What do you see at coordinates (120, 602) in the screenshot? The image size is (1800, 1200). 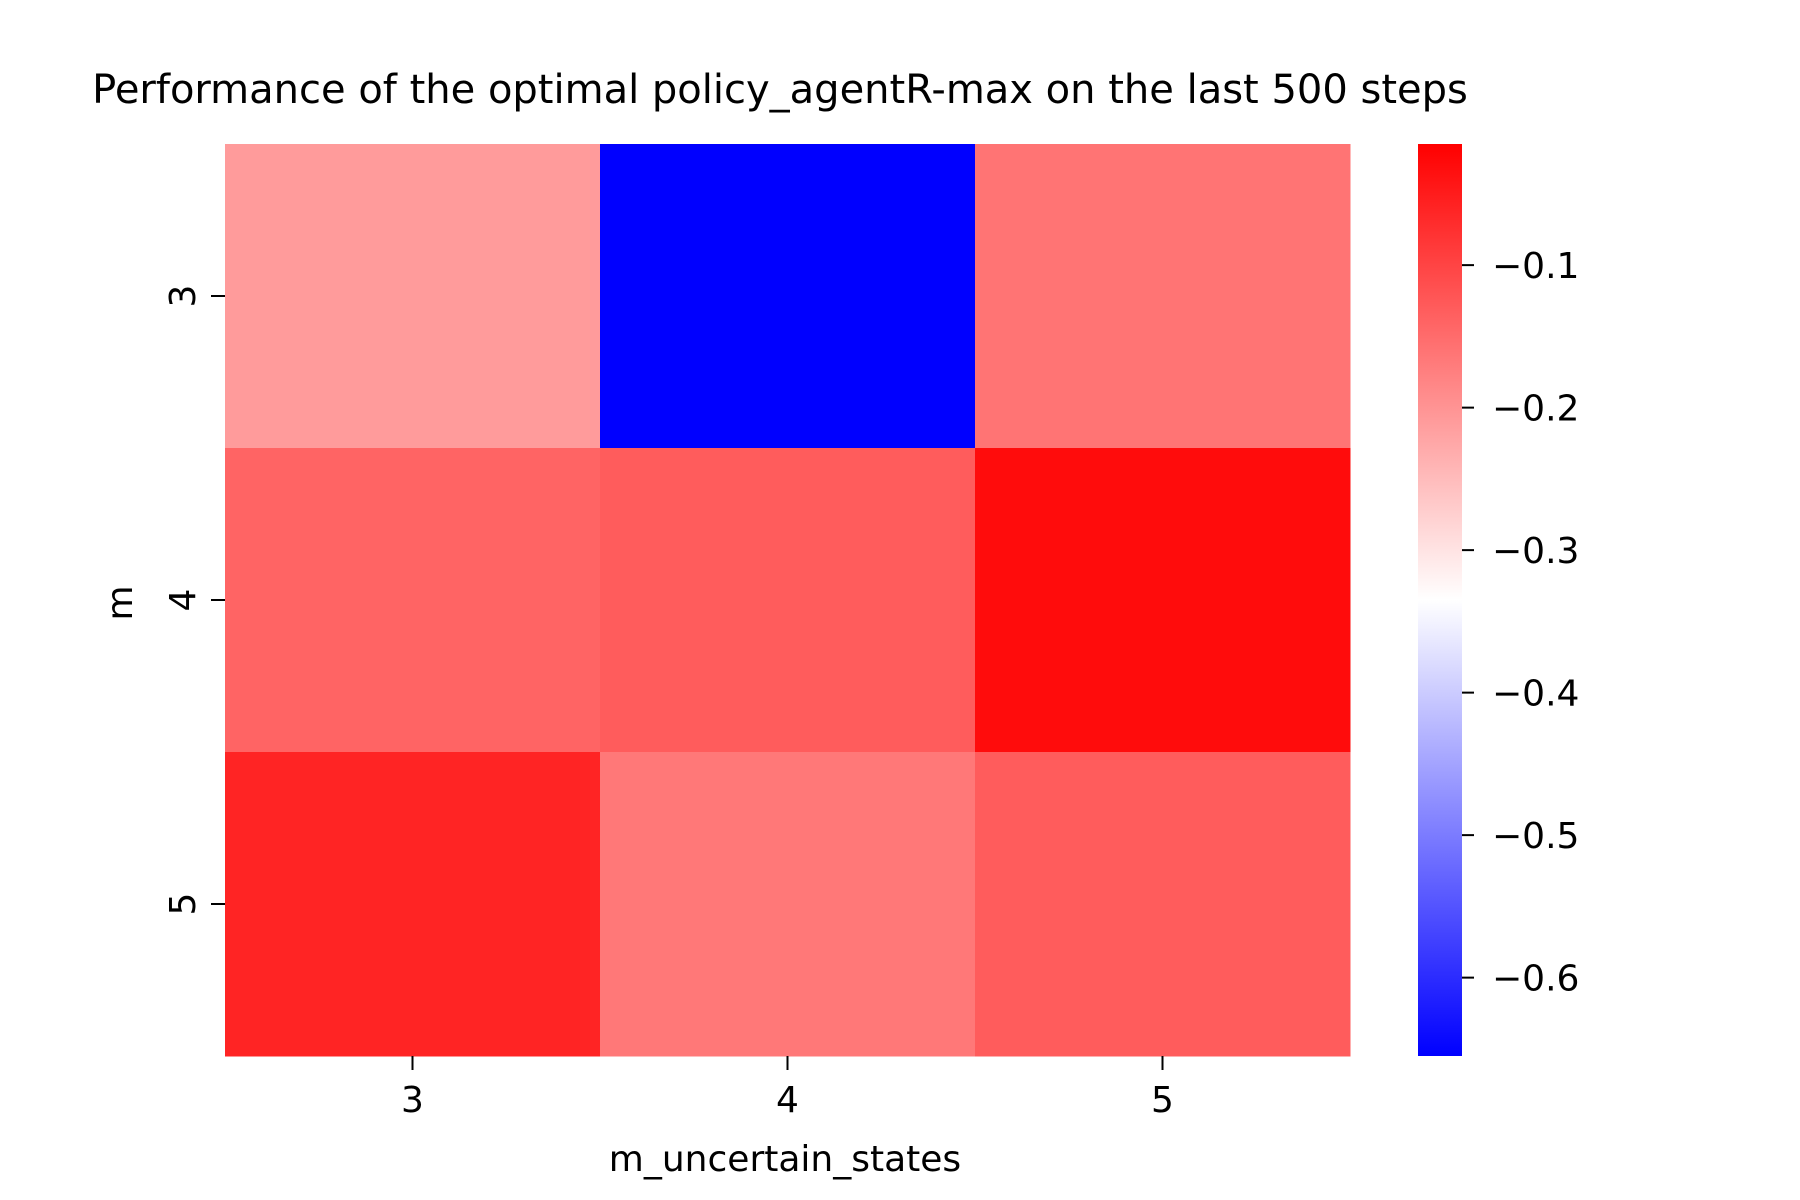 I see `y-axis-label: m` at bounding box center [120, 602].